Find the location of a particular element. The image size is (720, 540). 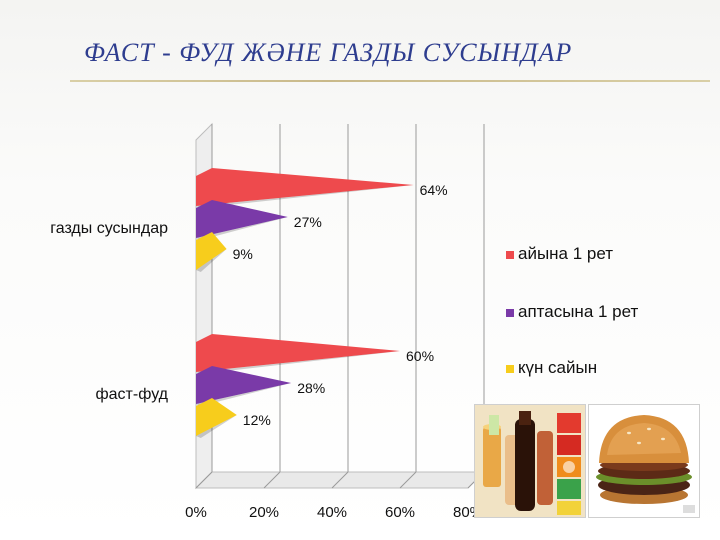

chart-data-label: 9% is located at coordinates (243, 254).